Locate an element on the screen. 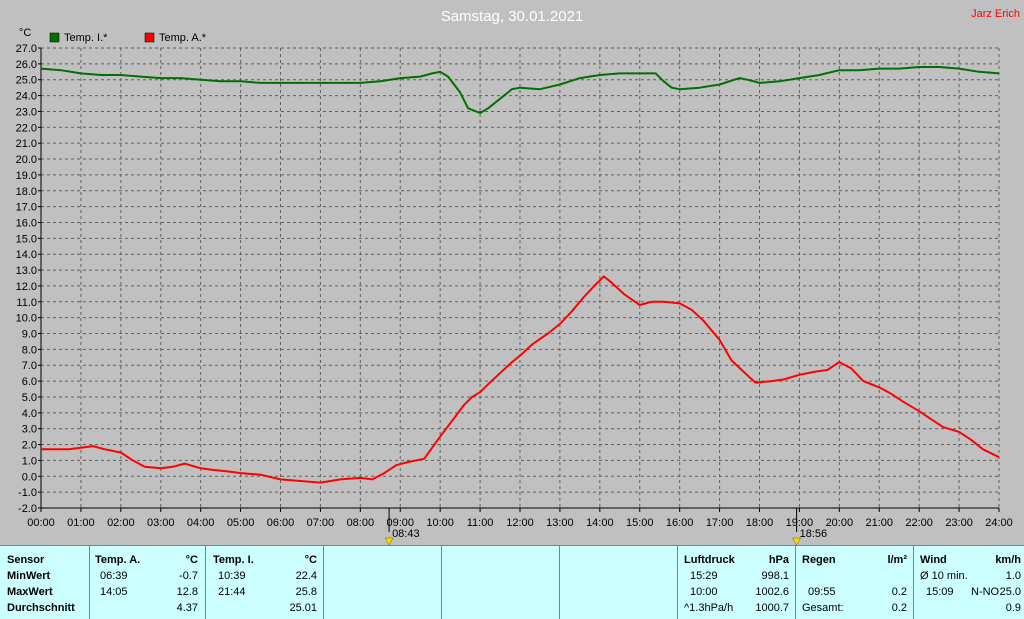  y-tick-label: 18.0 is located at coordinates (26, 192).